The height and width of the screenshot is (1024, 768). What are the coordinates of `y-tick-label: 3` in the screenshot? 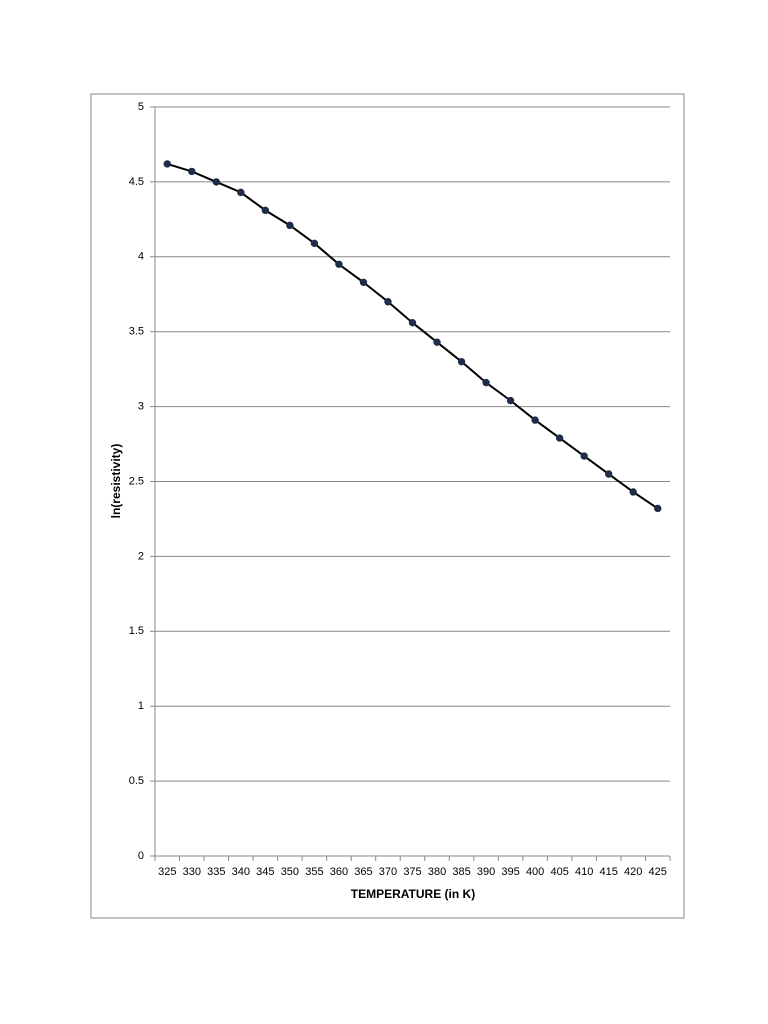 It's located at (141, 407).